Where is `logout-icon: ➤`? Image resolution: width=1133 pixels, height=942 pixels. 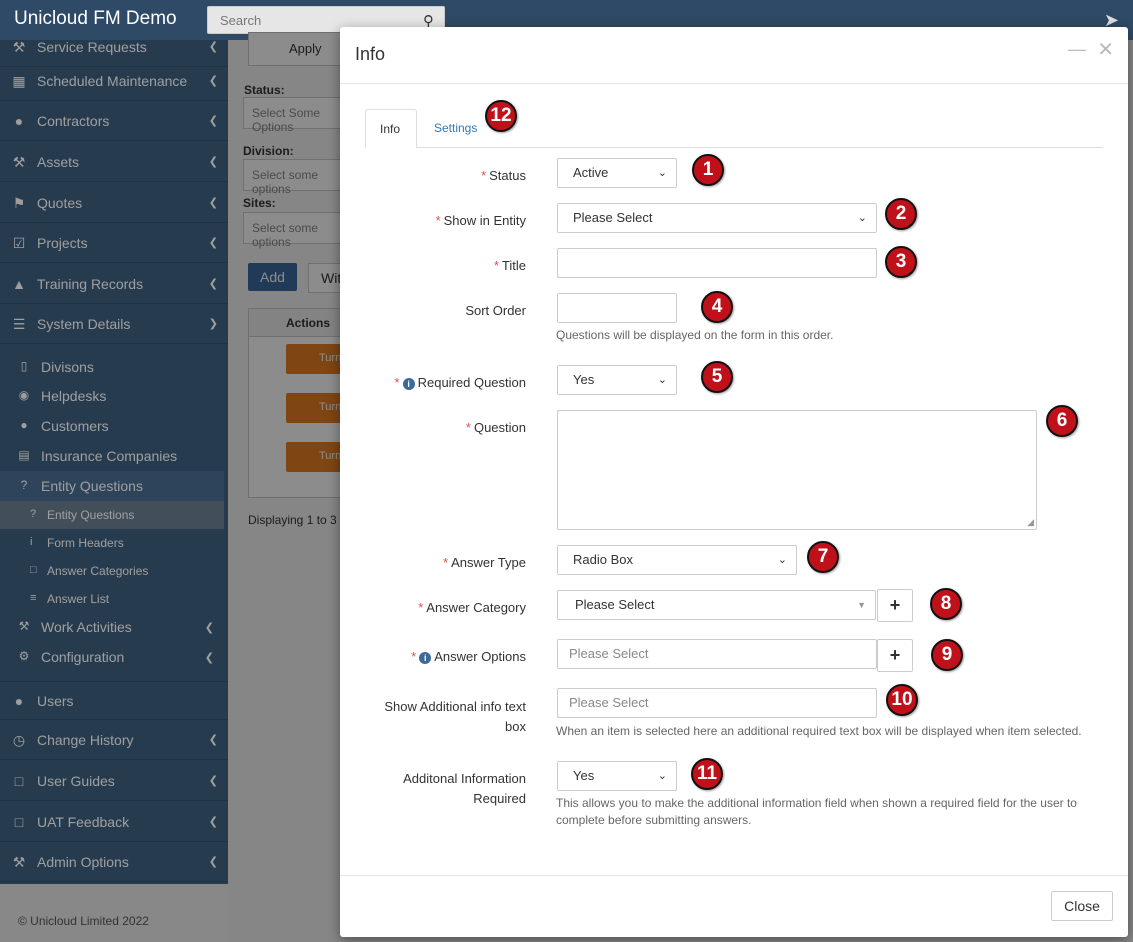
logout-icon: ➤ is located at coordinates (1111, 20).